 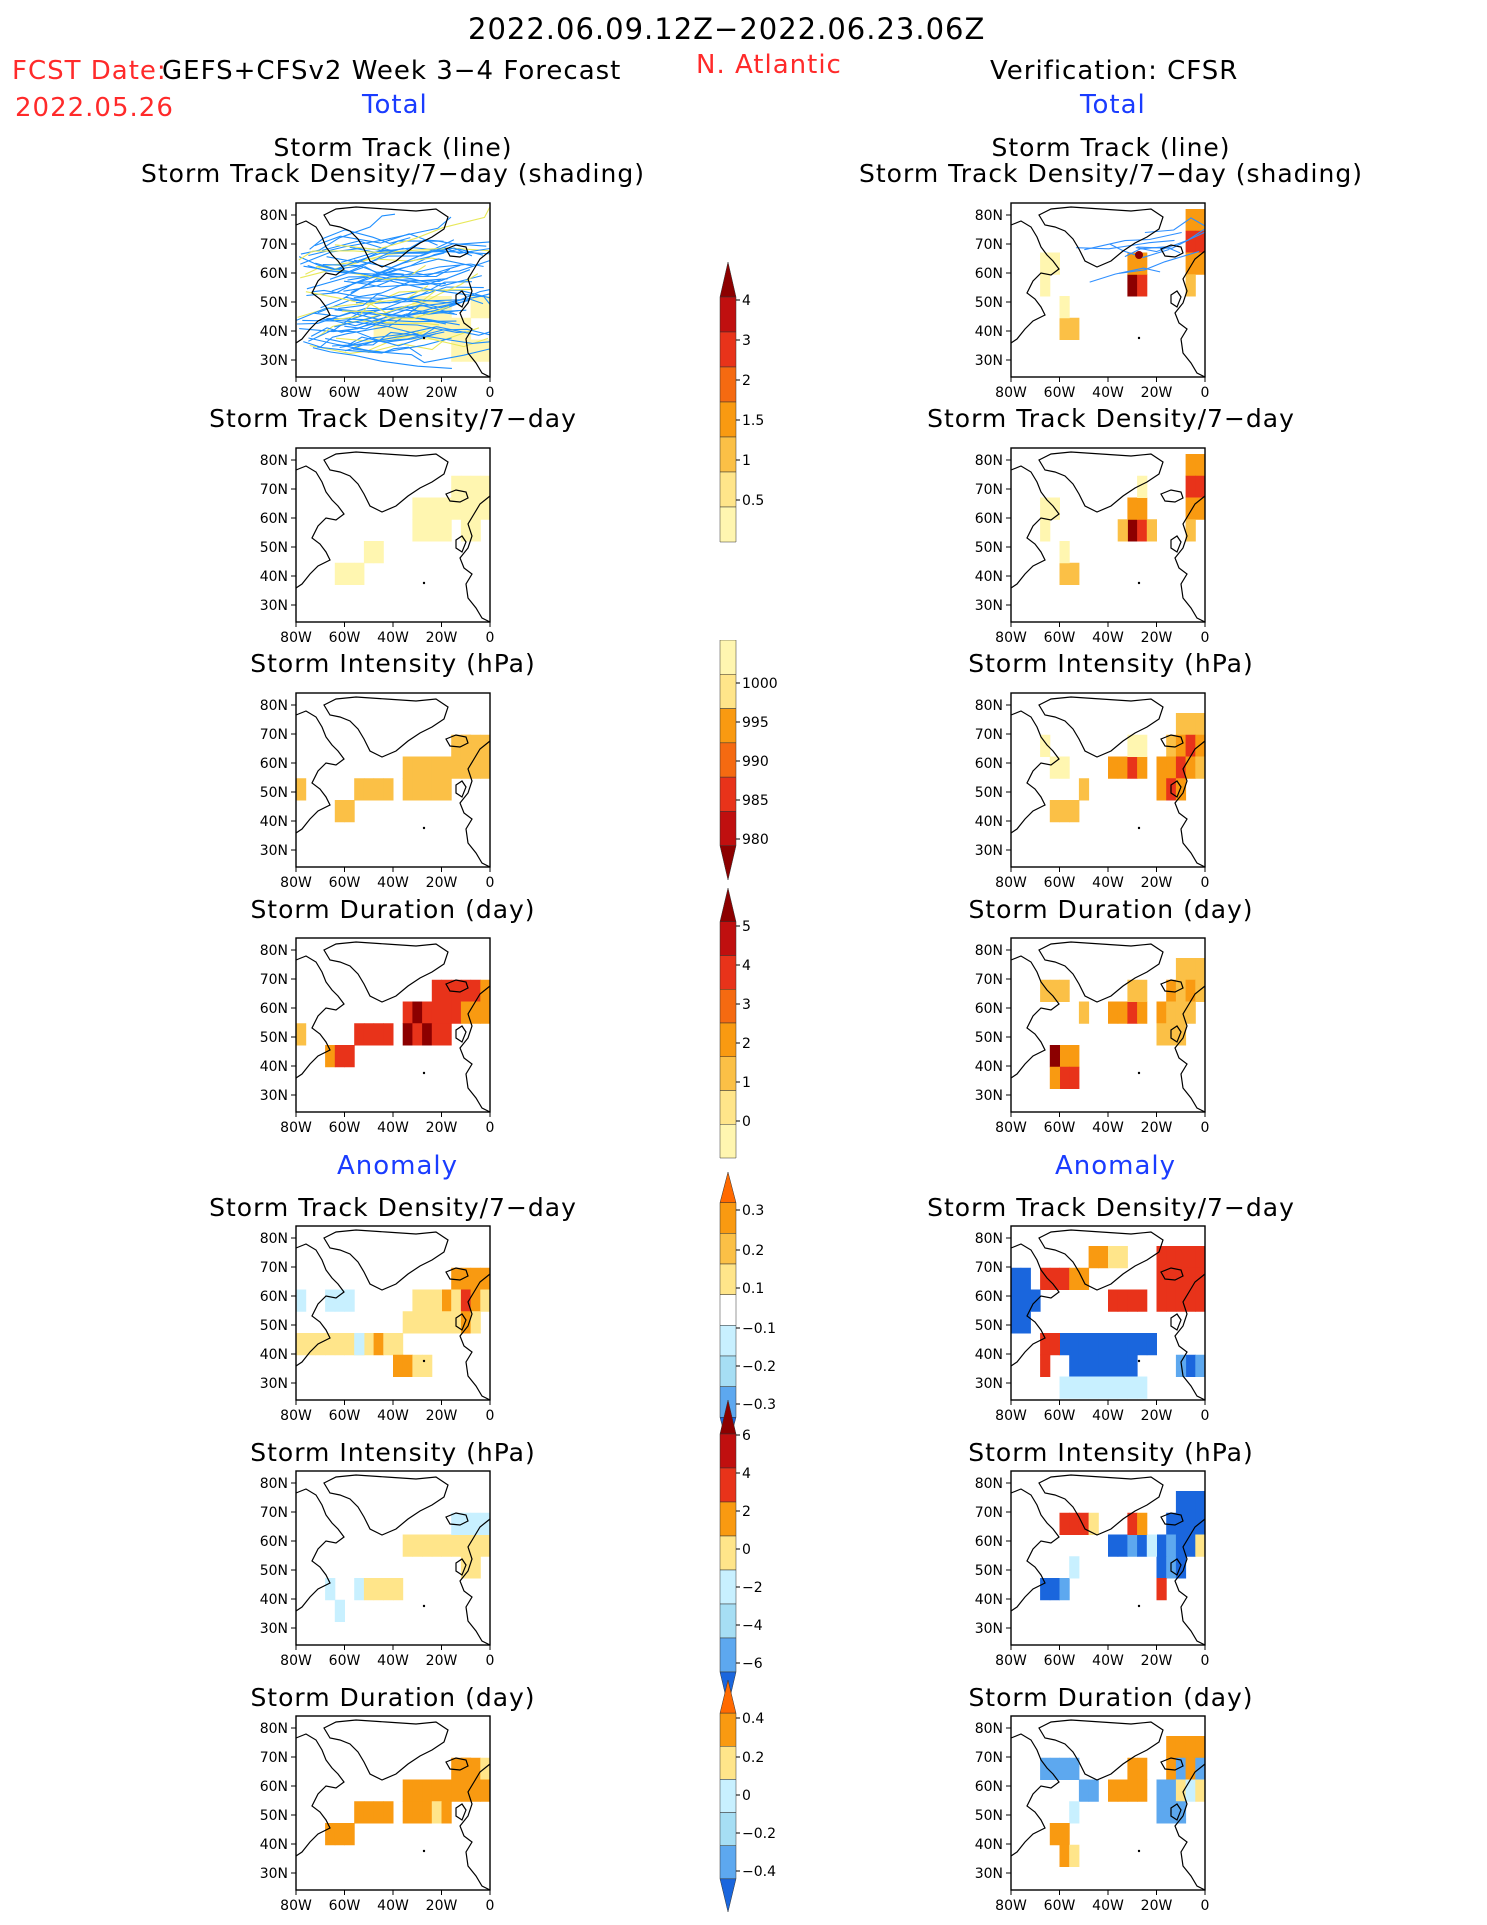 What do you see at coordinates (746, 927) in the screenshot?
I see `colorbar-label: 5` at bounding box center [746, 927].